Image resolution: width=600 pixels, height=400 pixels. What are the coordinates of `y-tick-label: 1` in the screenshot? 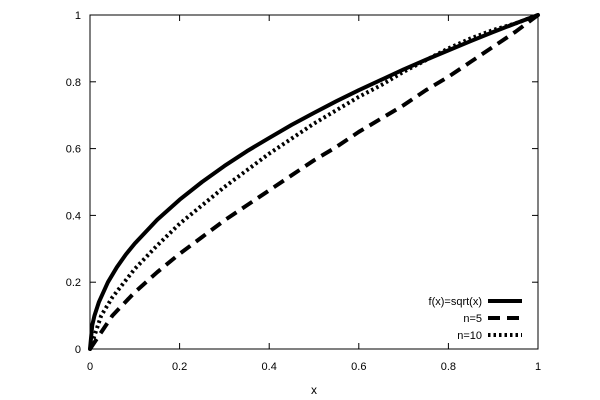 It's located at (78, 16).